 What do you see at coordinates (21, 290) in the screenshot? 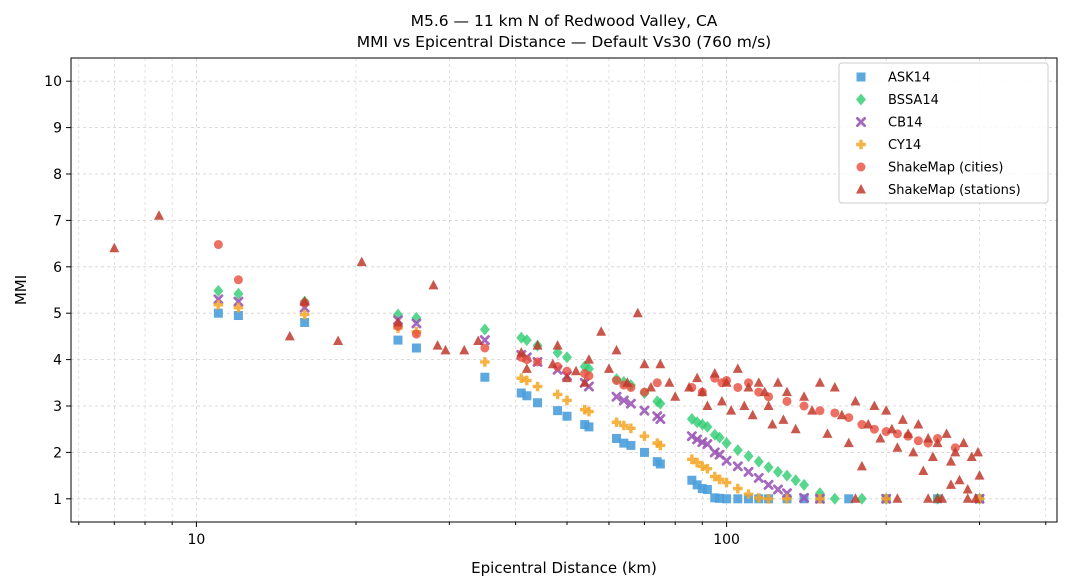
I see `y-axis-label: MMI` at bounding box center [21, 290].